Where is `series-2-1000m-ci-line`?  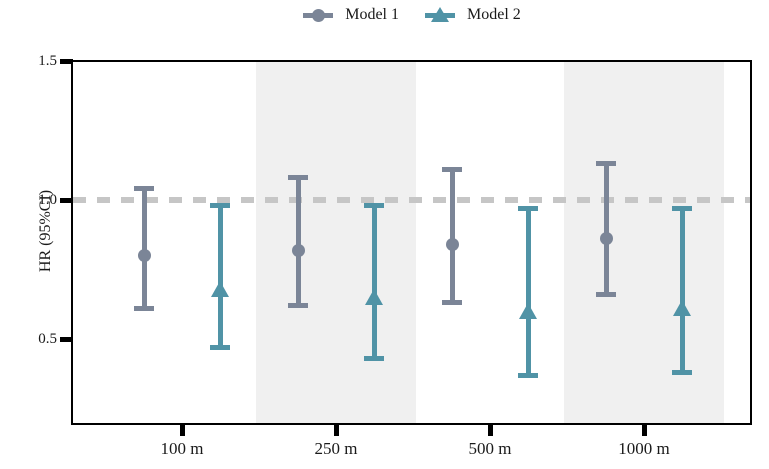
series-2-1000m-ci-line is located at coordinates (682, 290).